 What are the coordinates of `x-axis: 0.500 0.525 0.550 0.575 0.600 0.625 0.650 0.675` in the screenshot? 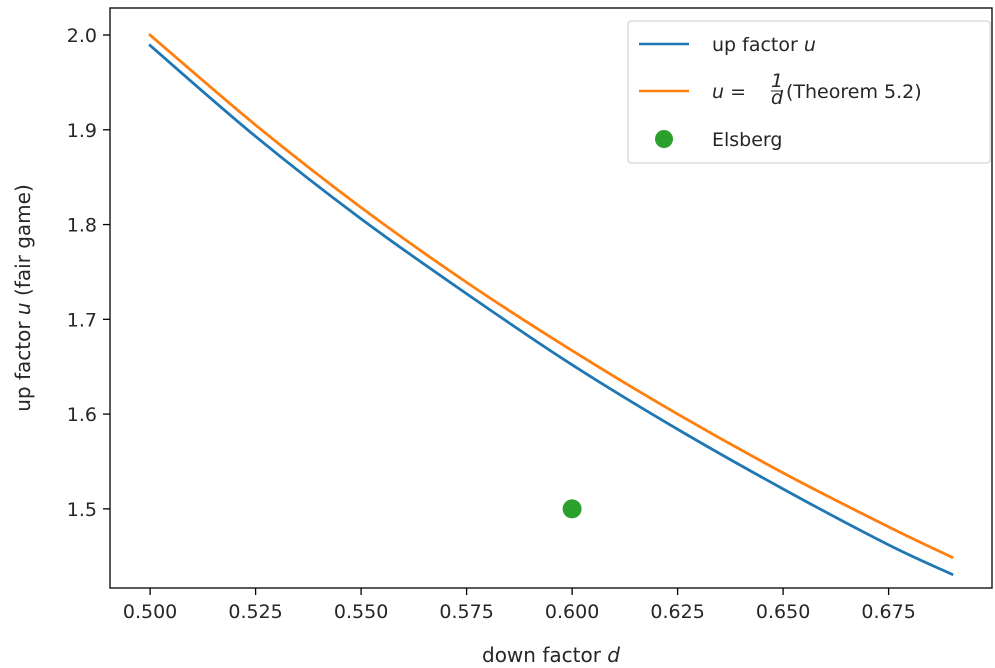 It's located at (519, 605).